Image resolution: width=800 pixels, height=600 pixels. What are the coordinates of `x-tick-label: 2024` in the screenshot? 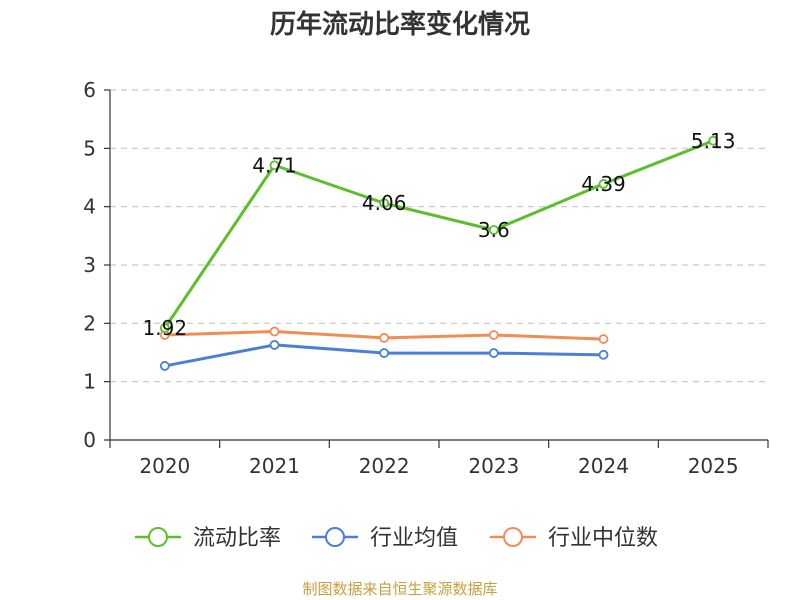 It's located at (603, 466).